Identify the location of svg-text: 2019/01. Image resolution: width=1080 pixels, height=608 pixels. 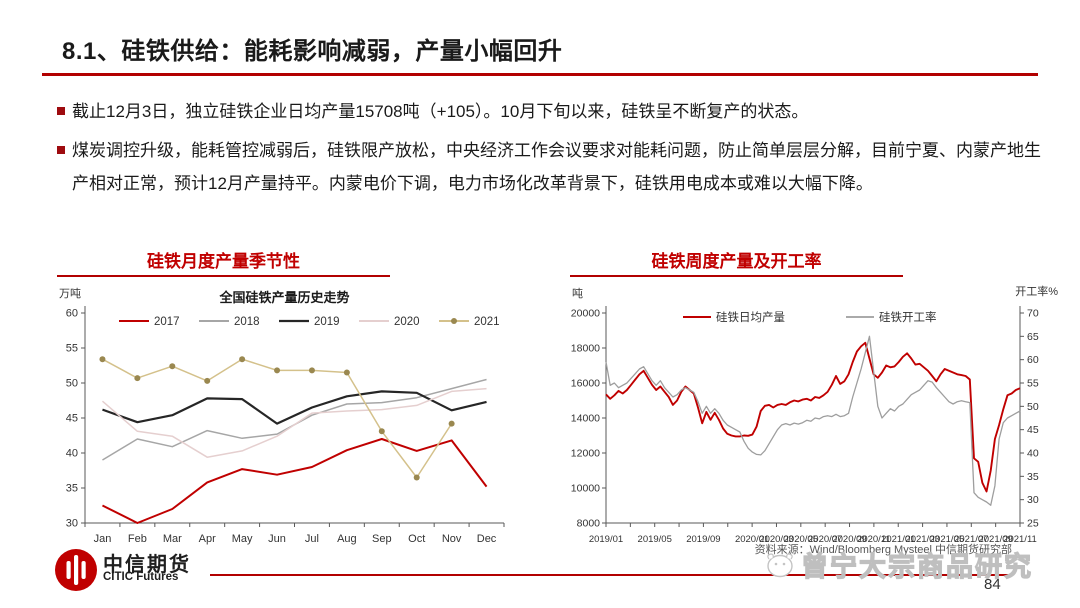
(606, 539).